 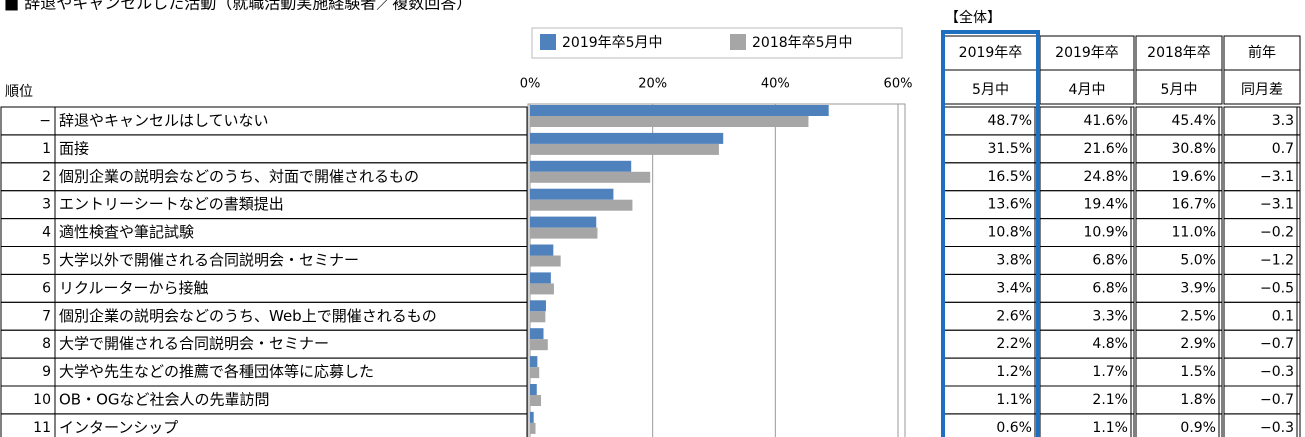 I want to click on category-label: 大学や先生などの推薦で各種団体等に応募した, so click(x=216, y=372).